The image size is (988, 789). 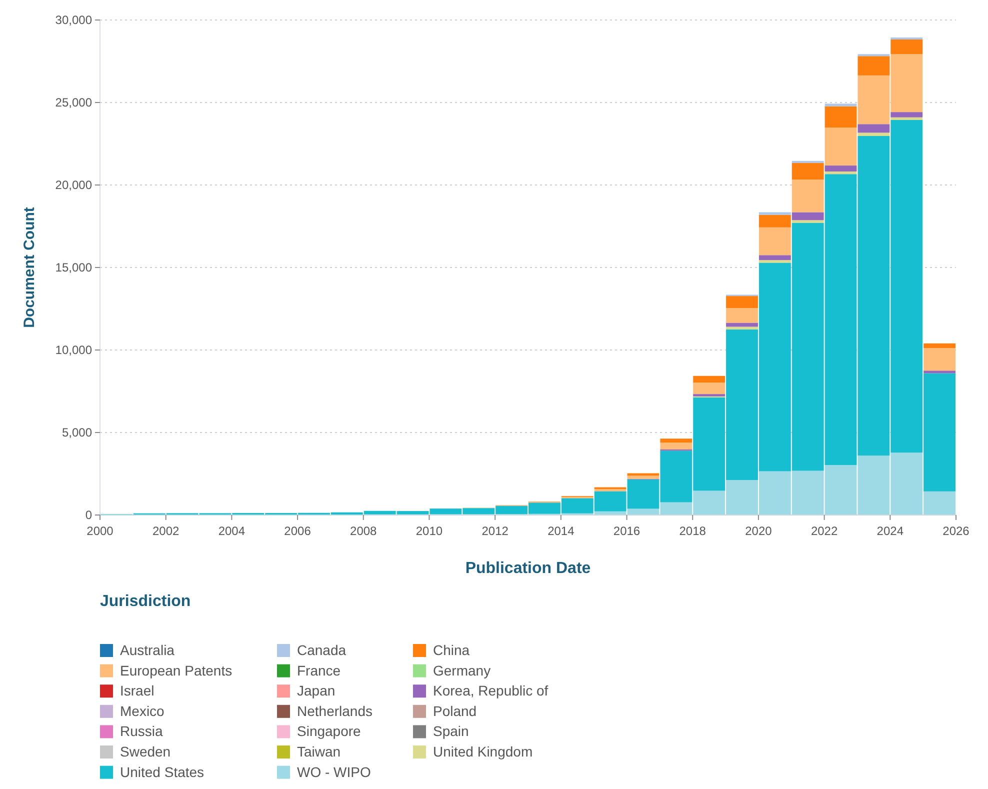 What do you see at coordinates (162, 772) in the screenshot?
I see `legend-label: United States` at bounding box center [162, 772].